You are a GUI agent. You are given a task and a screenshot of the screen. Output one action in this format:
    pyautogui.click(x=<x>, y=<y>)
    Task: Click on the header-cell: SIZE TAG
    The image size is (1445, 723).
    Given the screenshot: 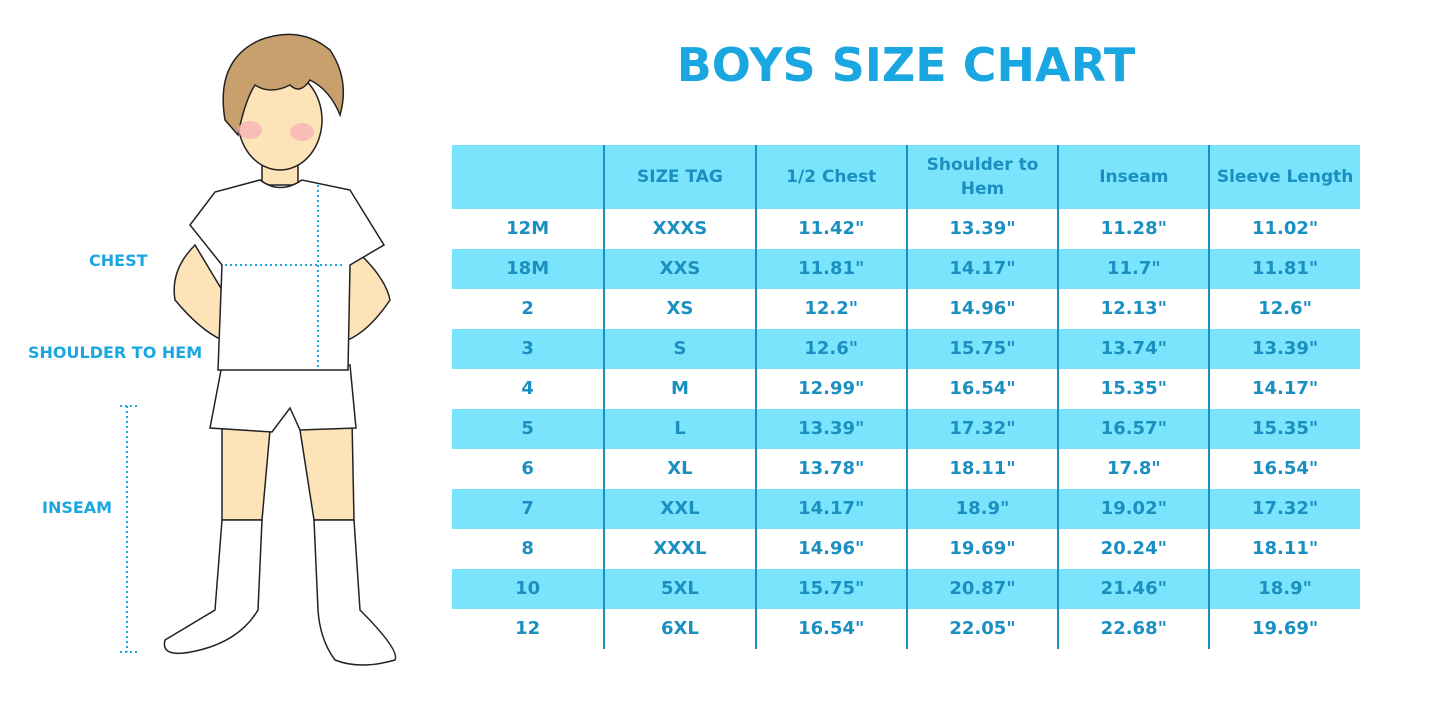 What is the action you would take?
    pyautogui.click(x=678, y=177)
    